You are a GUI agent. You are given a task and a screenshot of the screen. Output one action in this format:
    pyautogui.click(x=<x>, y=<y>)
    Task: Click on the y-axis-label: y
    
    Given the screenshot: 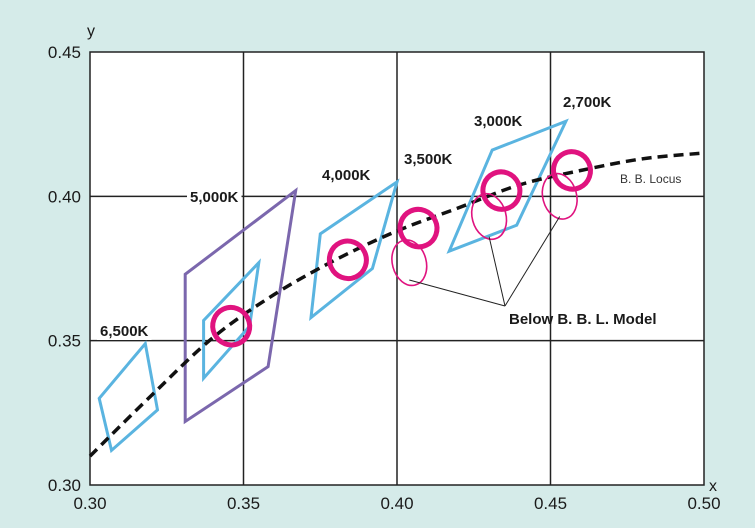 What is the action you would take?
    pyautogui.click(x=91, y=31)
    